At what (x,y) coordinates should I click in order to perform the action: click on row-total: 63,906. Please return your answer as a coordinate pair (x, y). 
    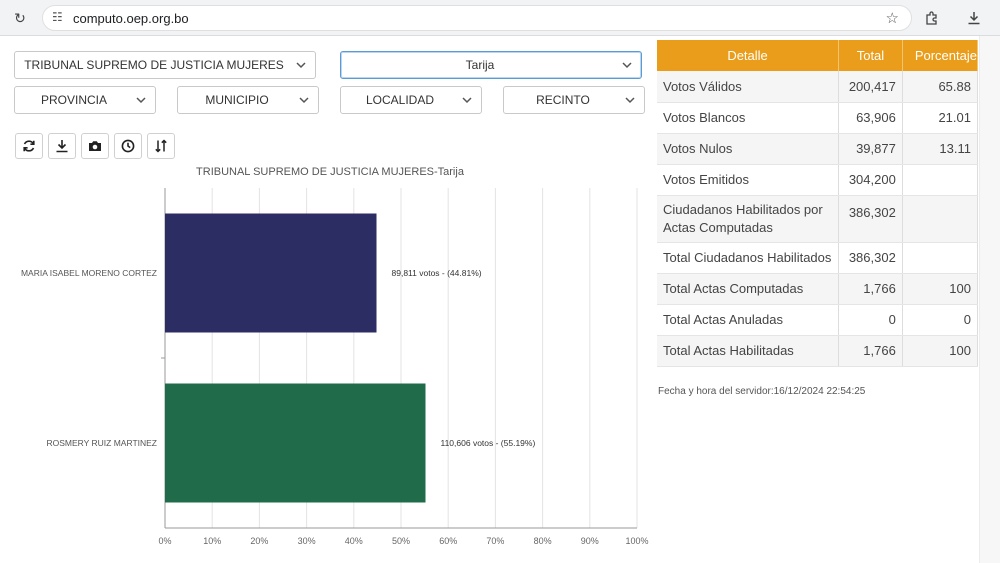
    Looking at the image, I should click on (870, 118).